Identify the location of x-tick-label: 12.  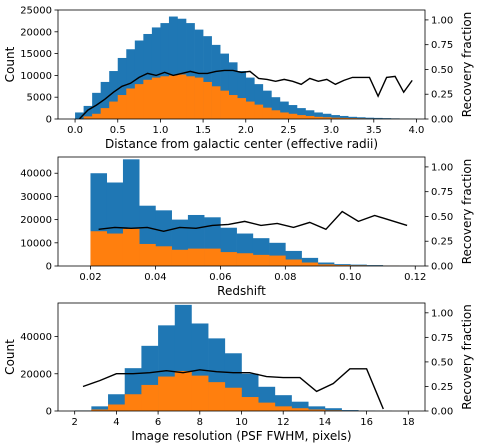
(283, 422).